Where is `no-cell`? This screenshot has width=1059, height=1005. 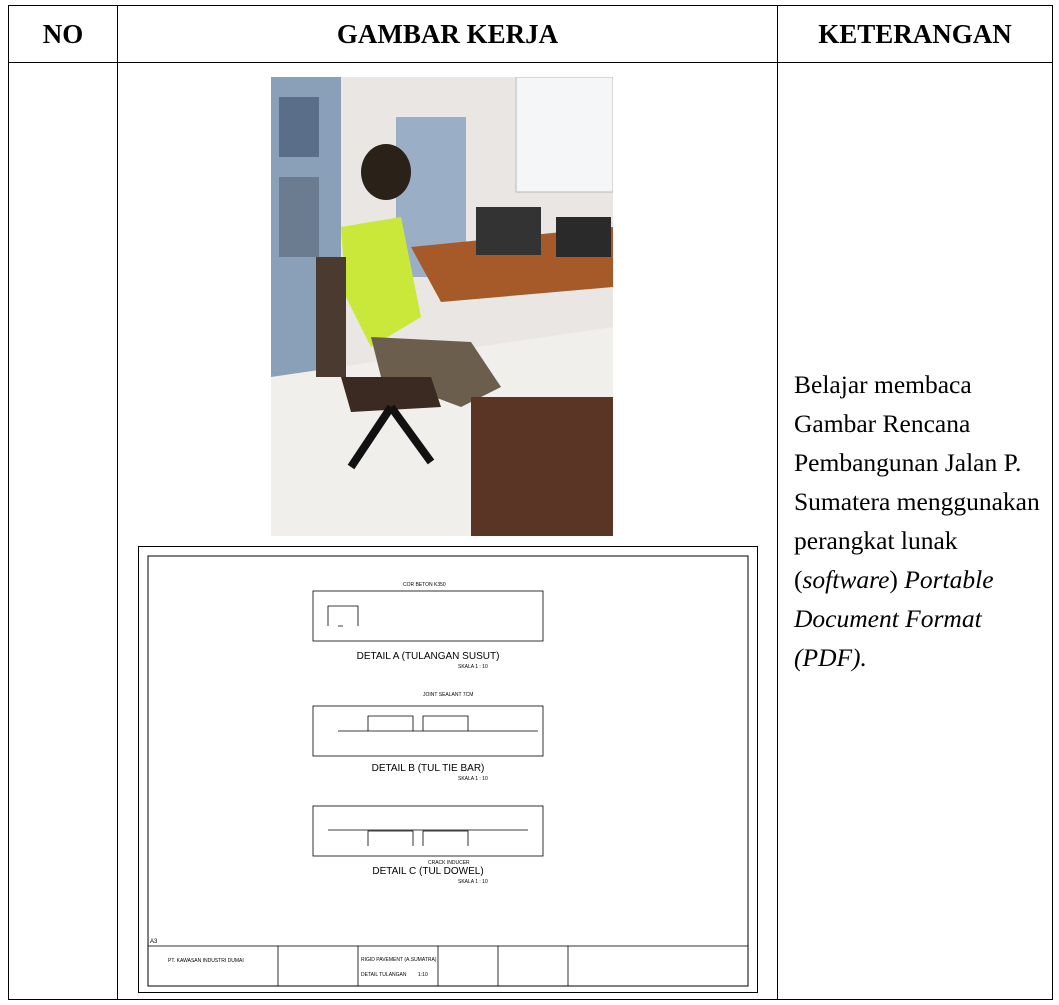 no-cell is located at coordinates (63, 531).